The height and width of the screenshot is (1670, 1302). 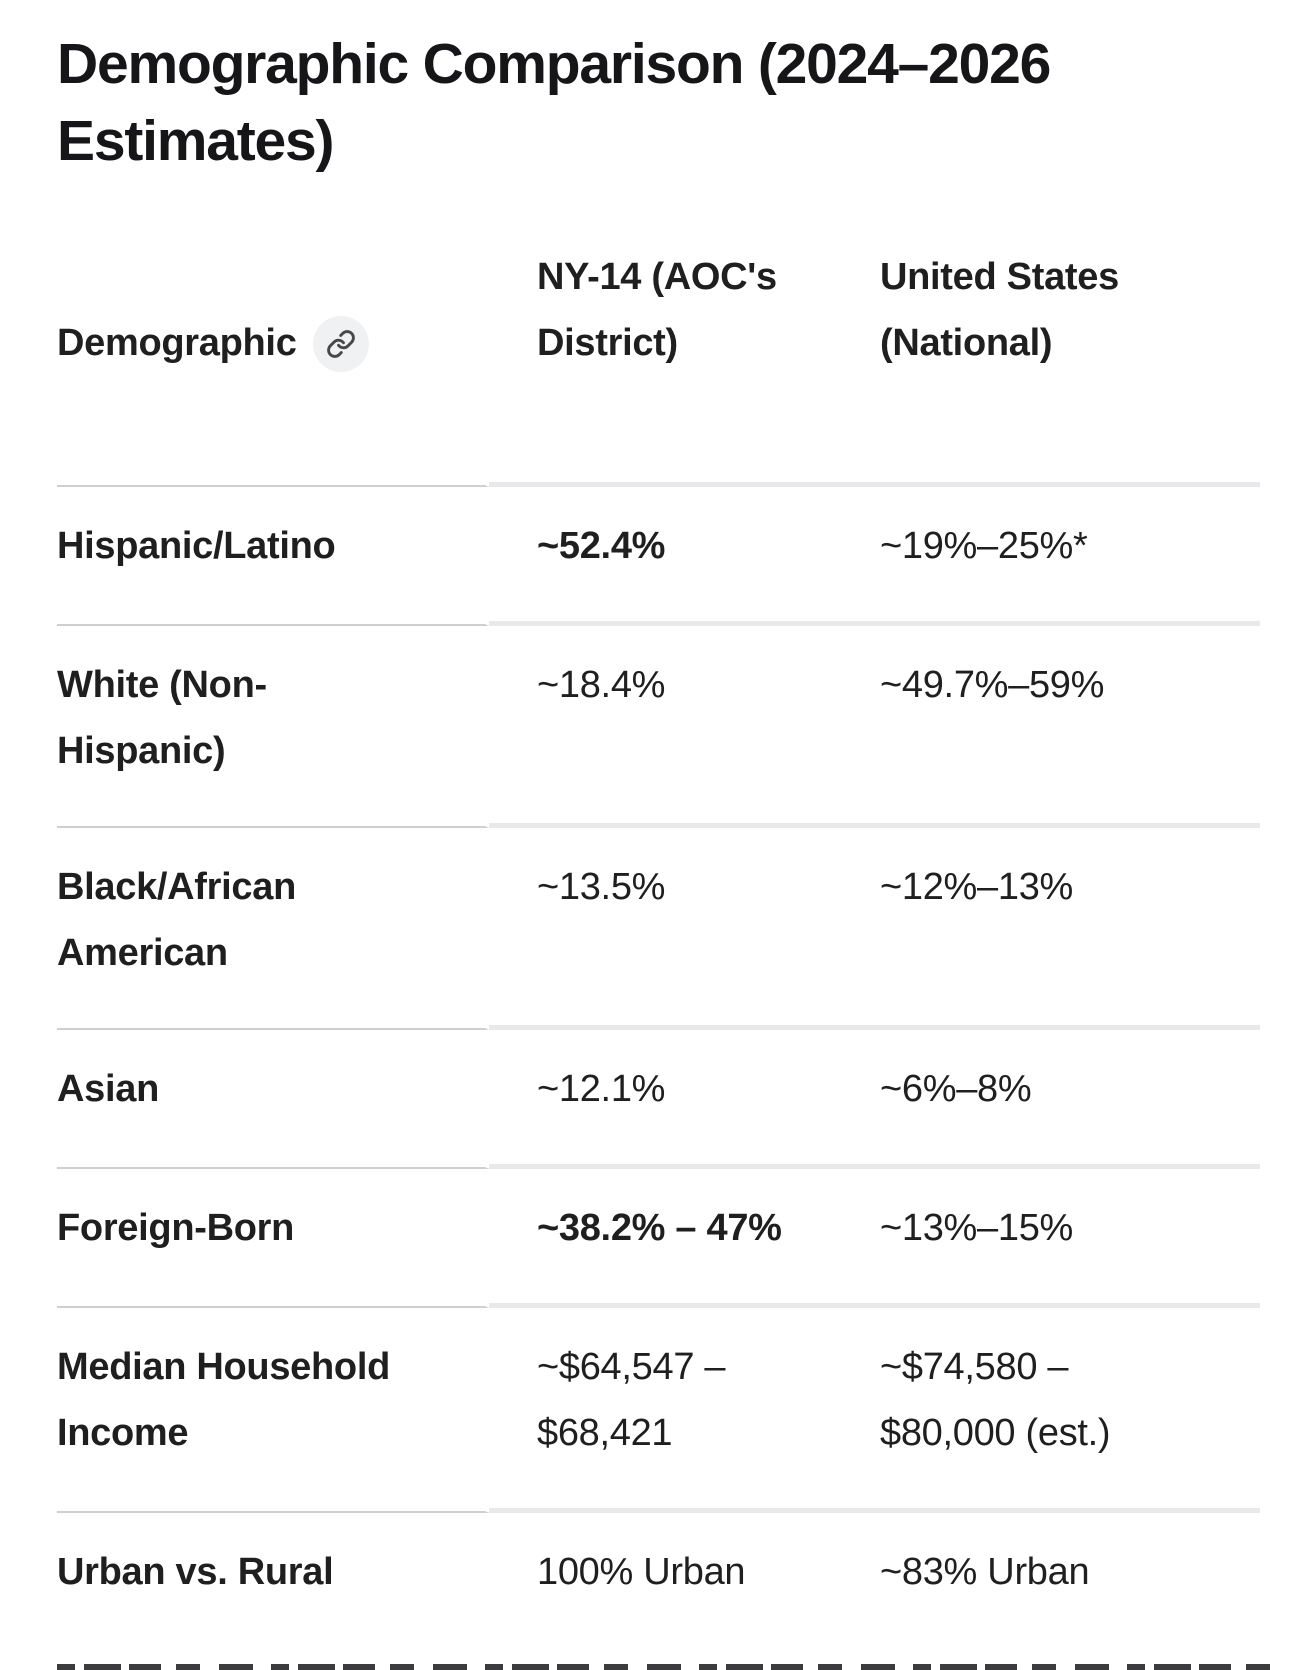 I want to click on column-header-demographic: Demographic, so click(x=273, y=359).